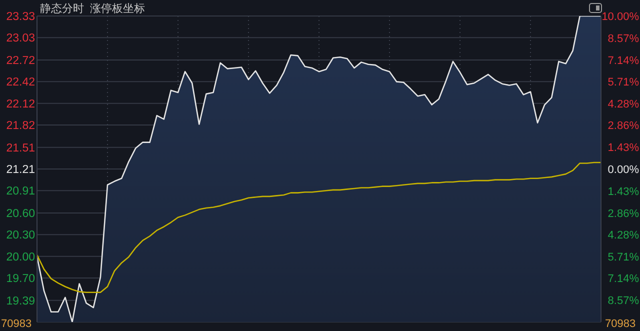 This screenshot has height=331, width=640. Describe the element at coordinates (20, 278) in the screenshot. I see `y-tick-label: 19.70` at that location.